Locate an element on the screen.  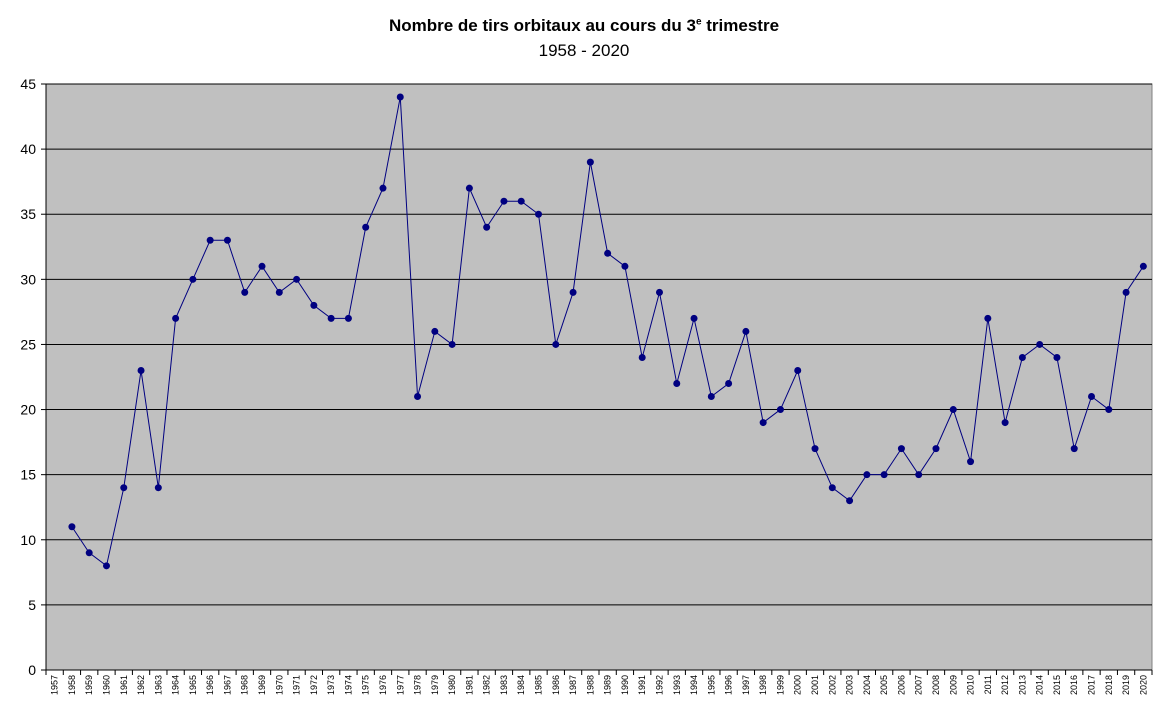
x-tick-label: 1980 is located at coordinates (452, 685).